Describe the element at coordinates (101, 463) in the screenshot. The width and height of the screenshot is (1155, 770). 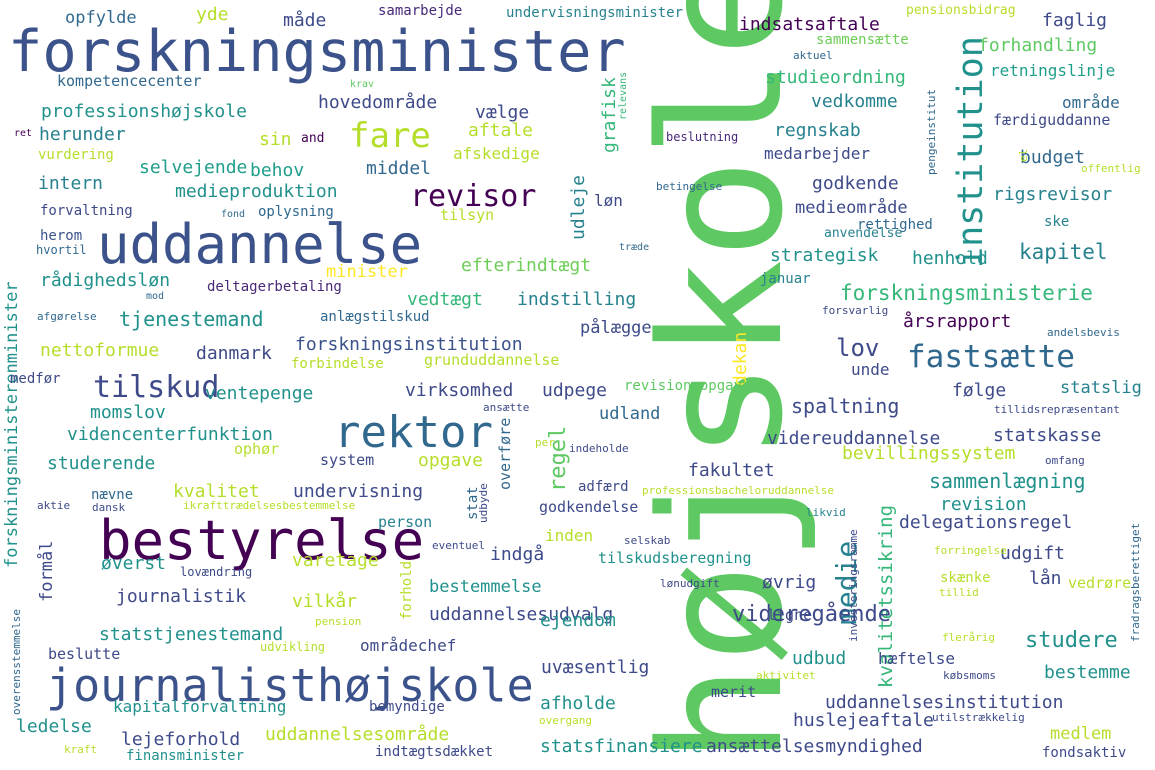
I see `word: studerende` at that location.